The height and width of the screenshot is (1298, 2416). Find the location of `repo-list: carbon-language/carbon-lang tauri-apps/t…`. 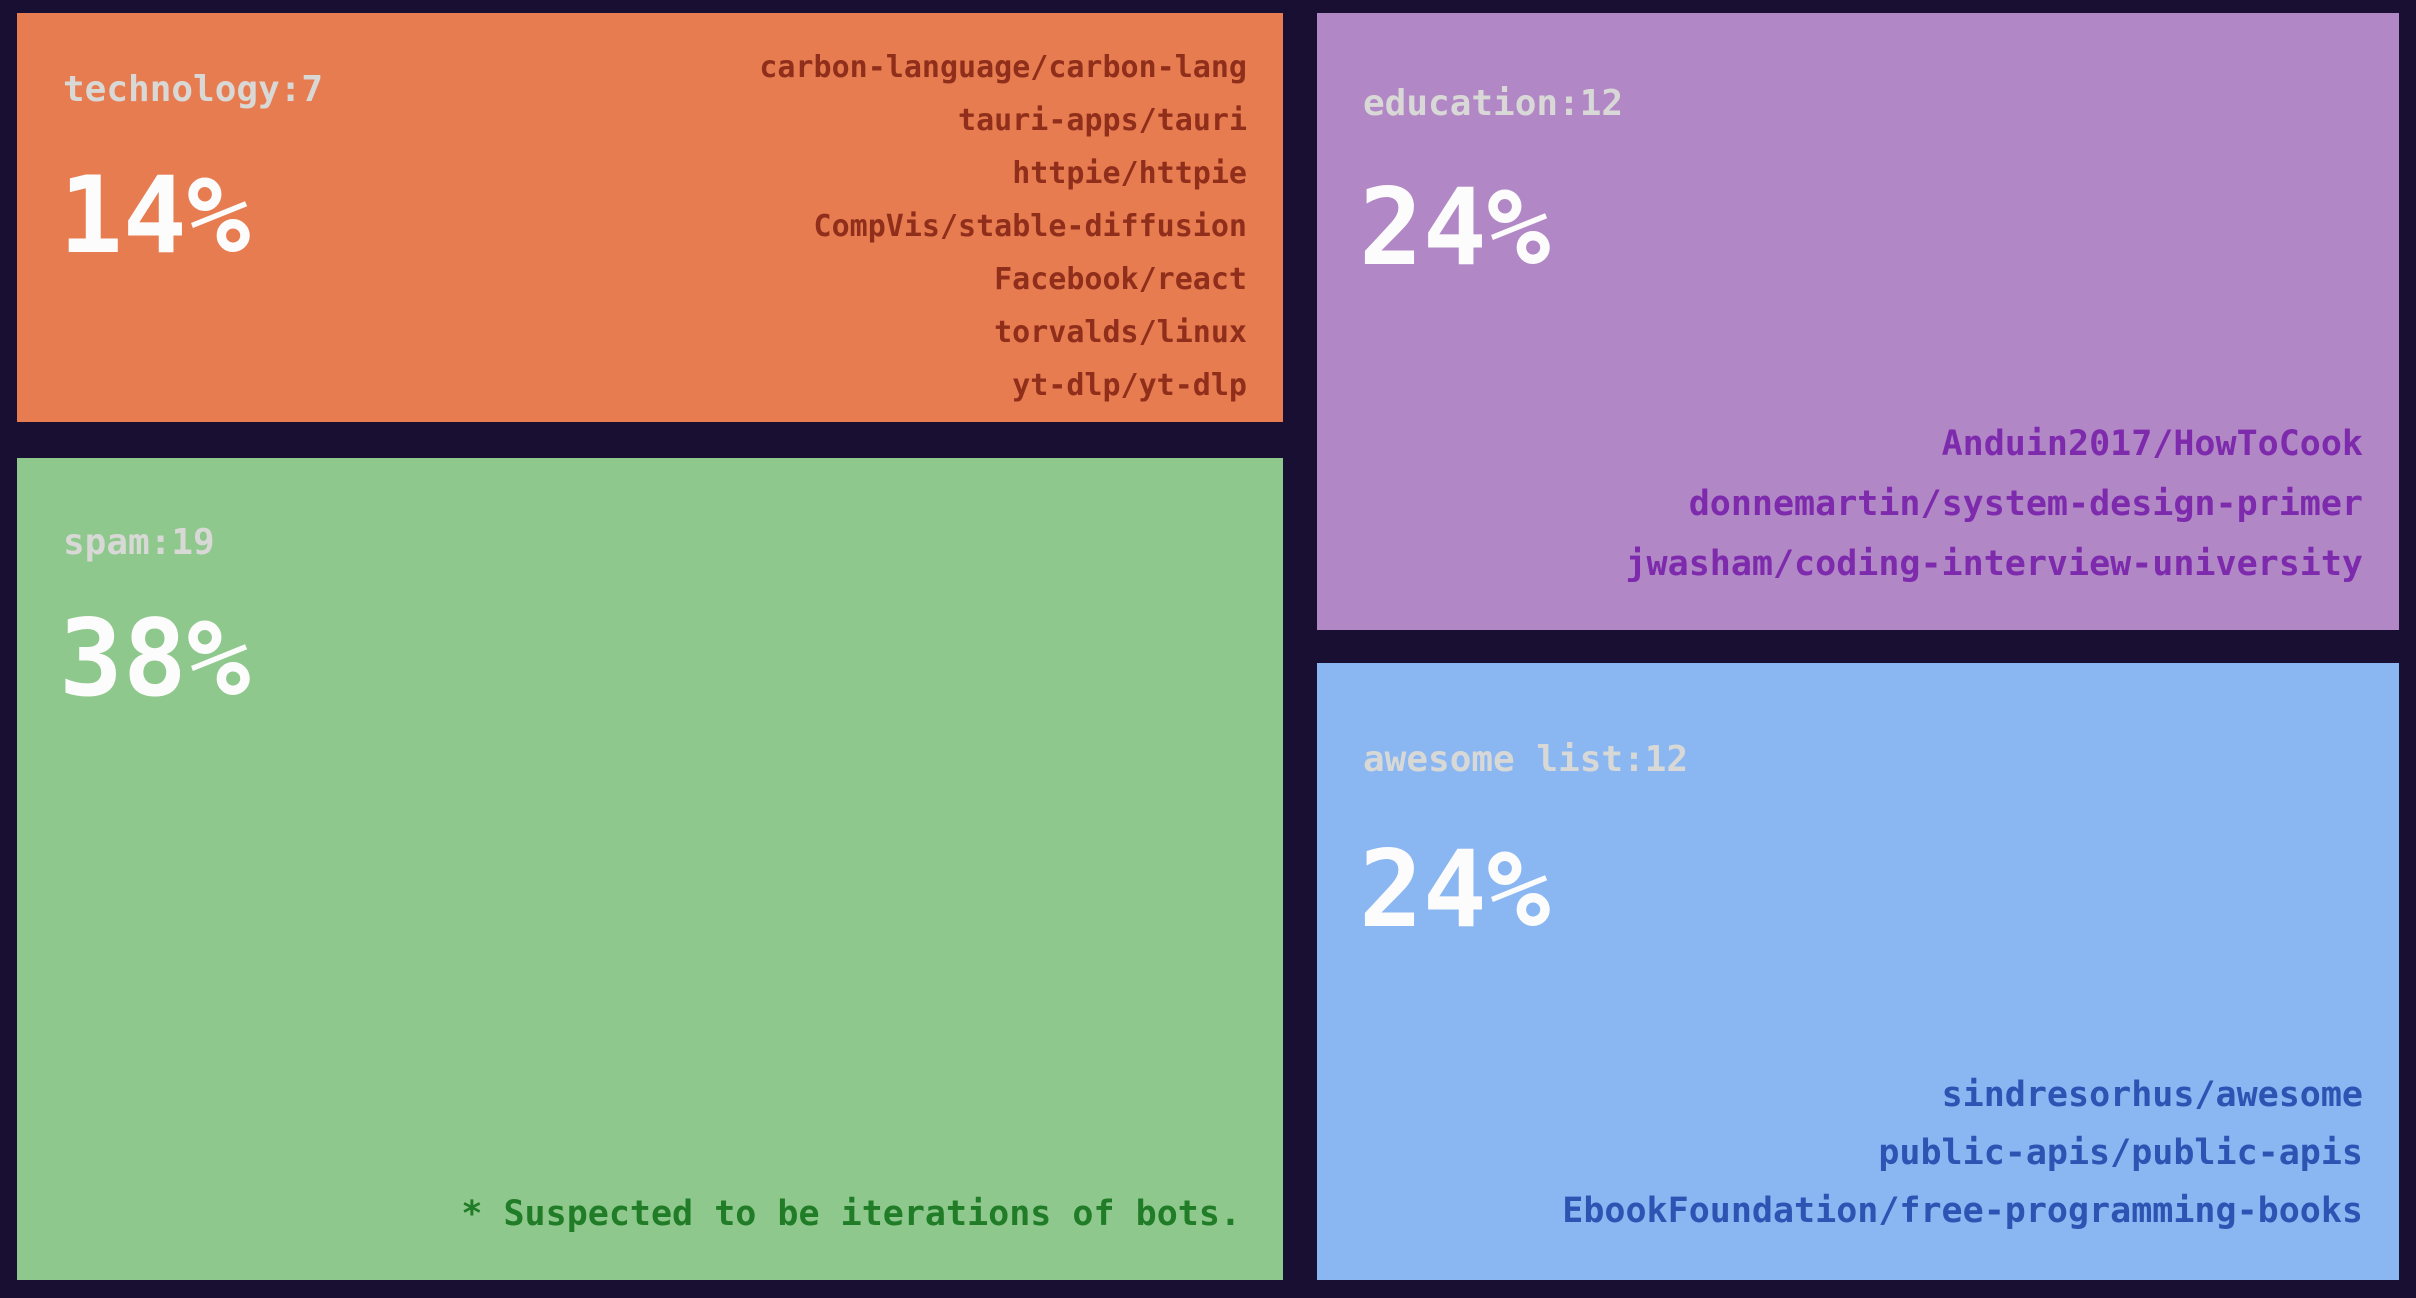

repo-list: carbon-language/carbon-lang tauri-apps/t… is located at coordinates (1003, 226).